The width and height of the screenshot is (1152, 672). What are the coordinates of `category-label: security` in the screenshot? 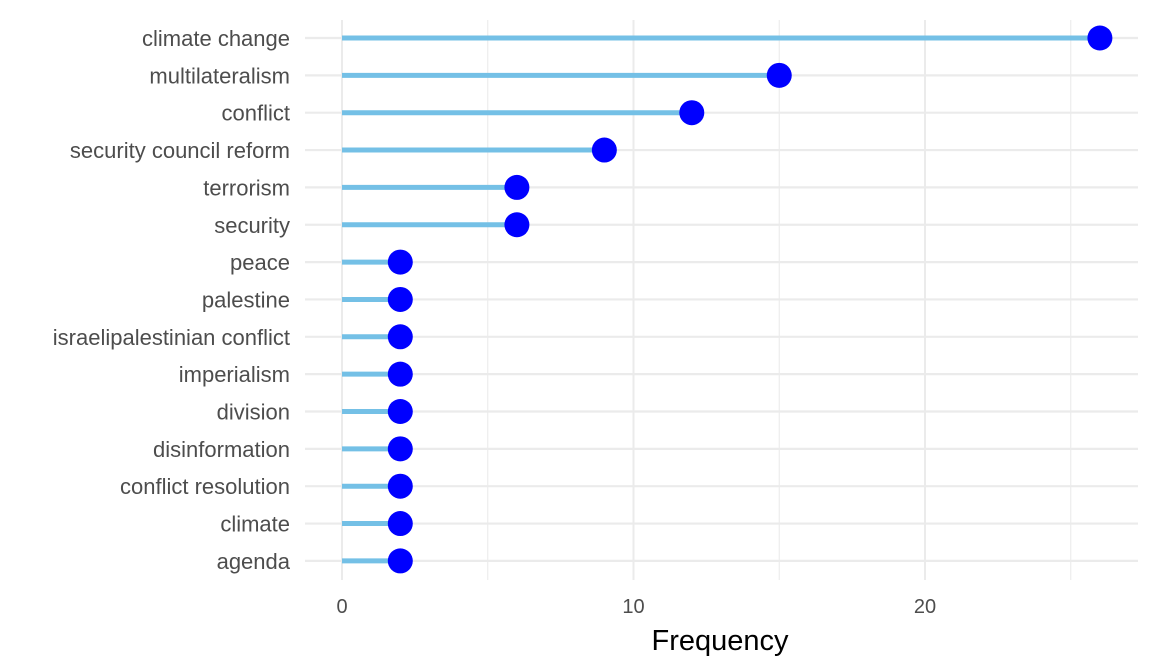 It's located at (252, 225).